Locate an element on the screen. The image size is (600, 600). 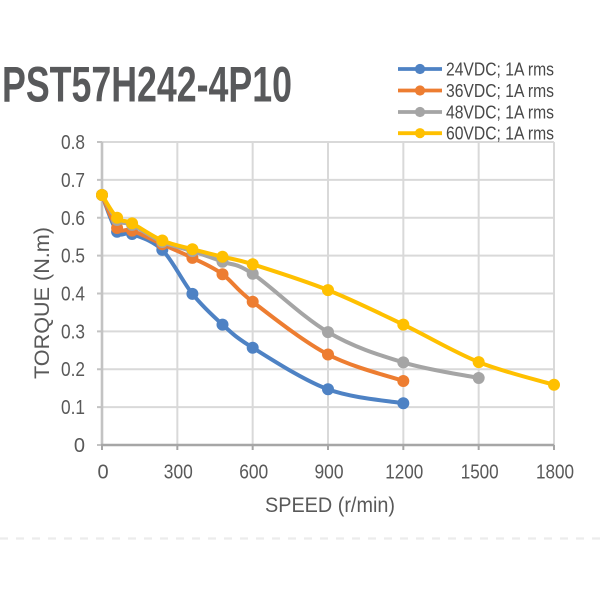
svg-text: 300 is located at coordinates (178, 473).